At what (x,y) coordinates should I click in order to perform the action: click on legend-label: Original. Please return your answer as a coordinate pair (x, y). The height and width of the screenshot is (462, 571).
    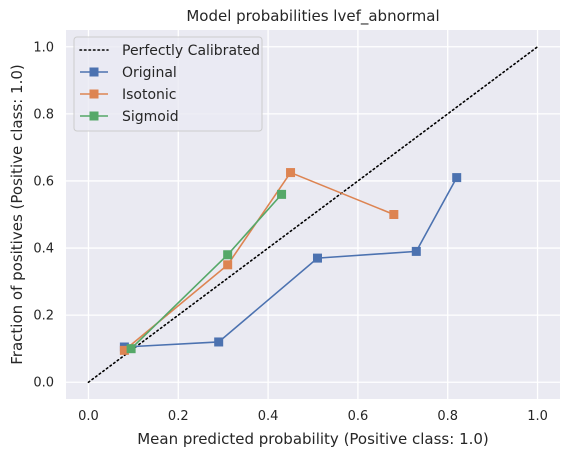
    Looking at the image, I should click on (149, 73).